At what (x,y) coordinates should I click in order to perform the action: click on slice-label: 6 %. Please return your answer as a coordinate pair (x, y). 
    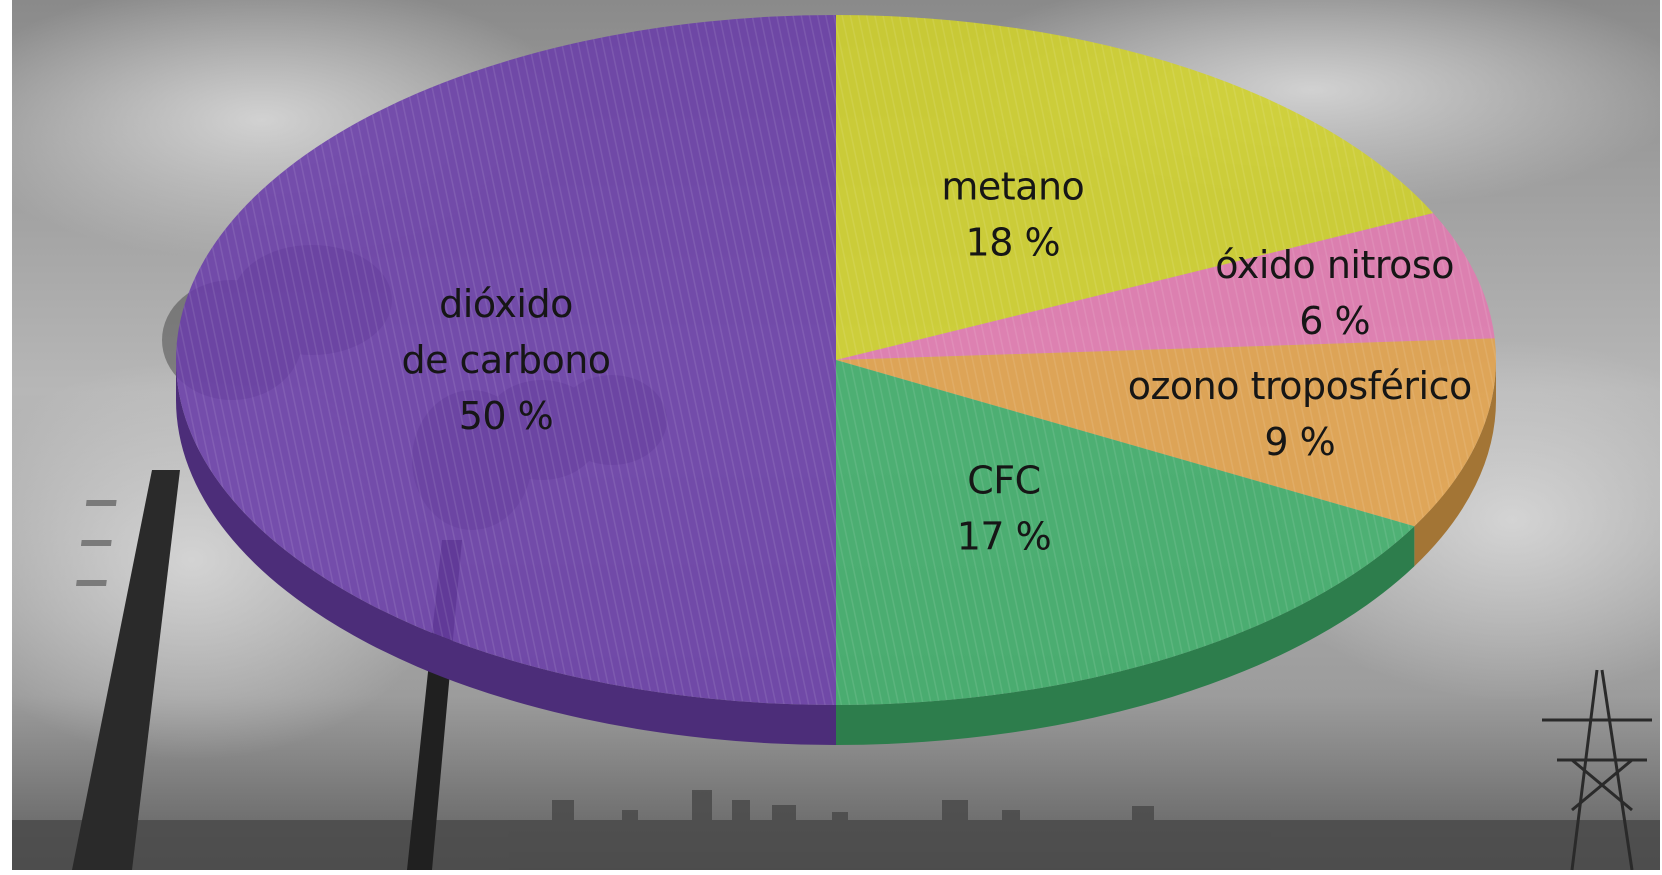
    Looking at the image, I should click on (1334, 321).